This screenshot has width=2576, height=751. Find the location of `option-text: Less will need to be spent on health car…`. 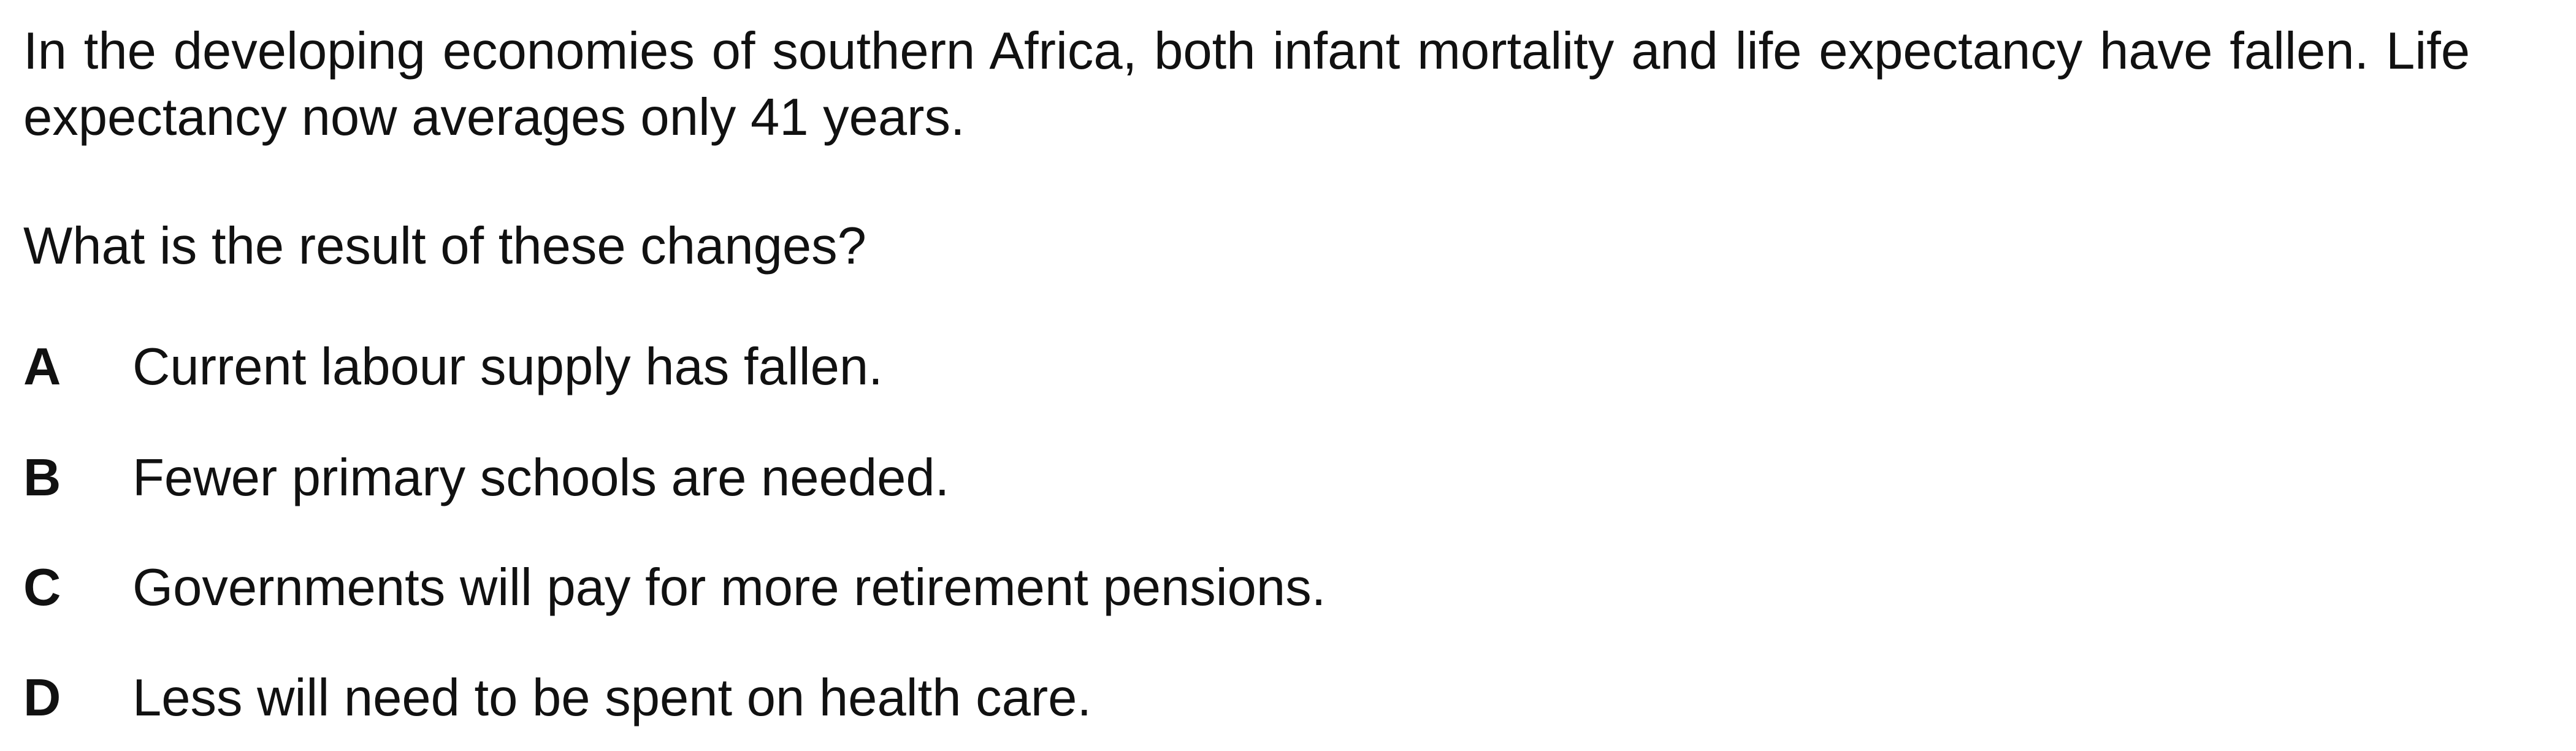

option-text: Less will need to be spent on health car… is located at coordinates (612, 698).